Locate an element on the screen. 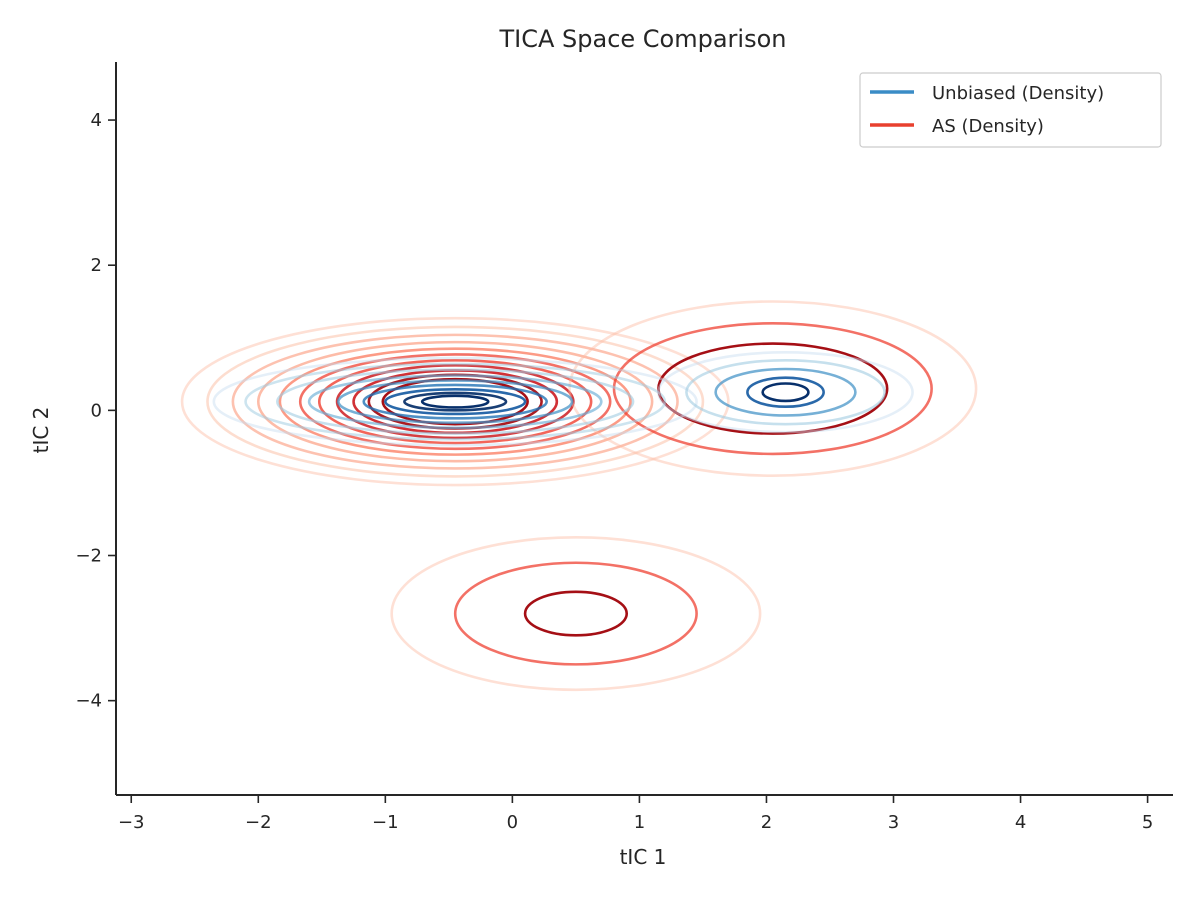 The height and width of the screenshot is (905, 1200). contour-blues-mode0-level5 is located at coordinates (455, 401).